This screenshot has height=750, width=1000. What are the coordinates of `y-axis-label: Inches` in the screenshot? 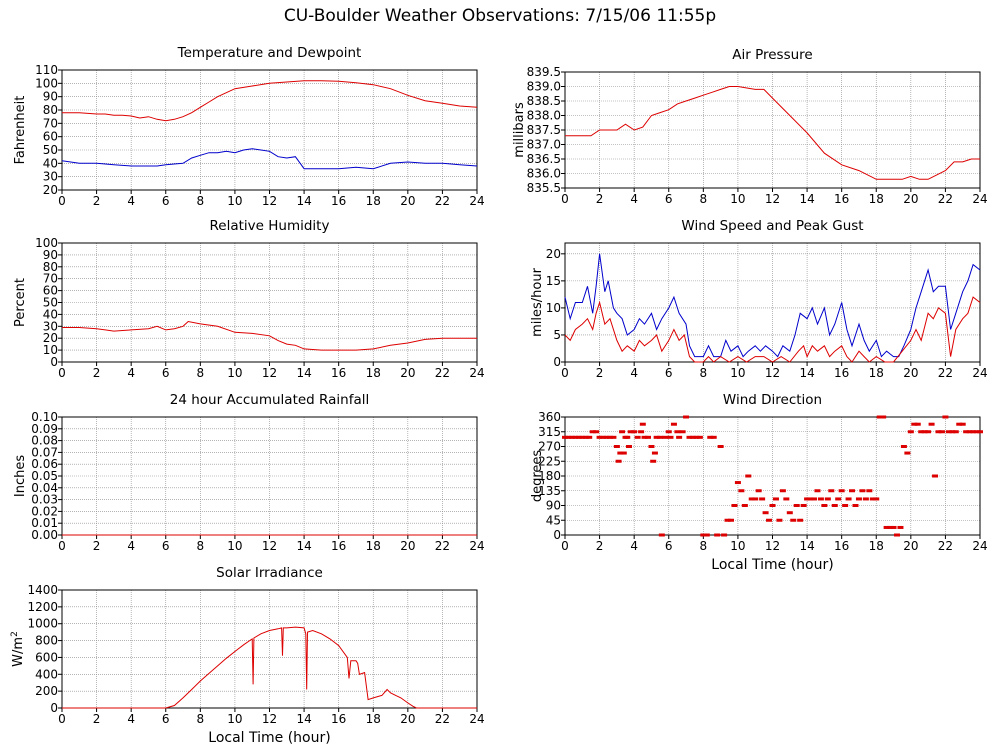 It's located at (20, 476).